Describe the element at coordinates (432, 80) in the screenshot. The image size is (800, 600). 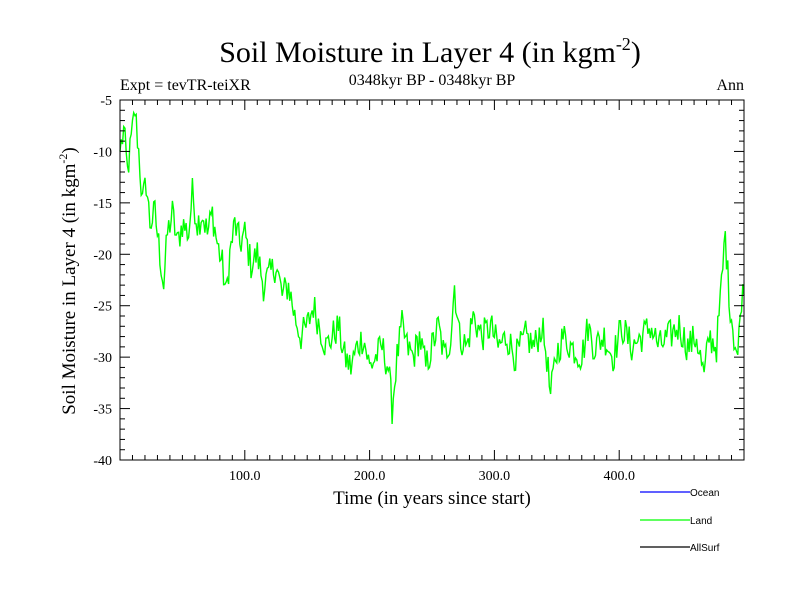
I see `chart-subtitle: 0348kyr BP - 0348kyr BP` at that location.